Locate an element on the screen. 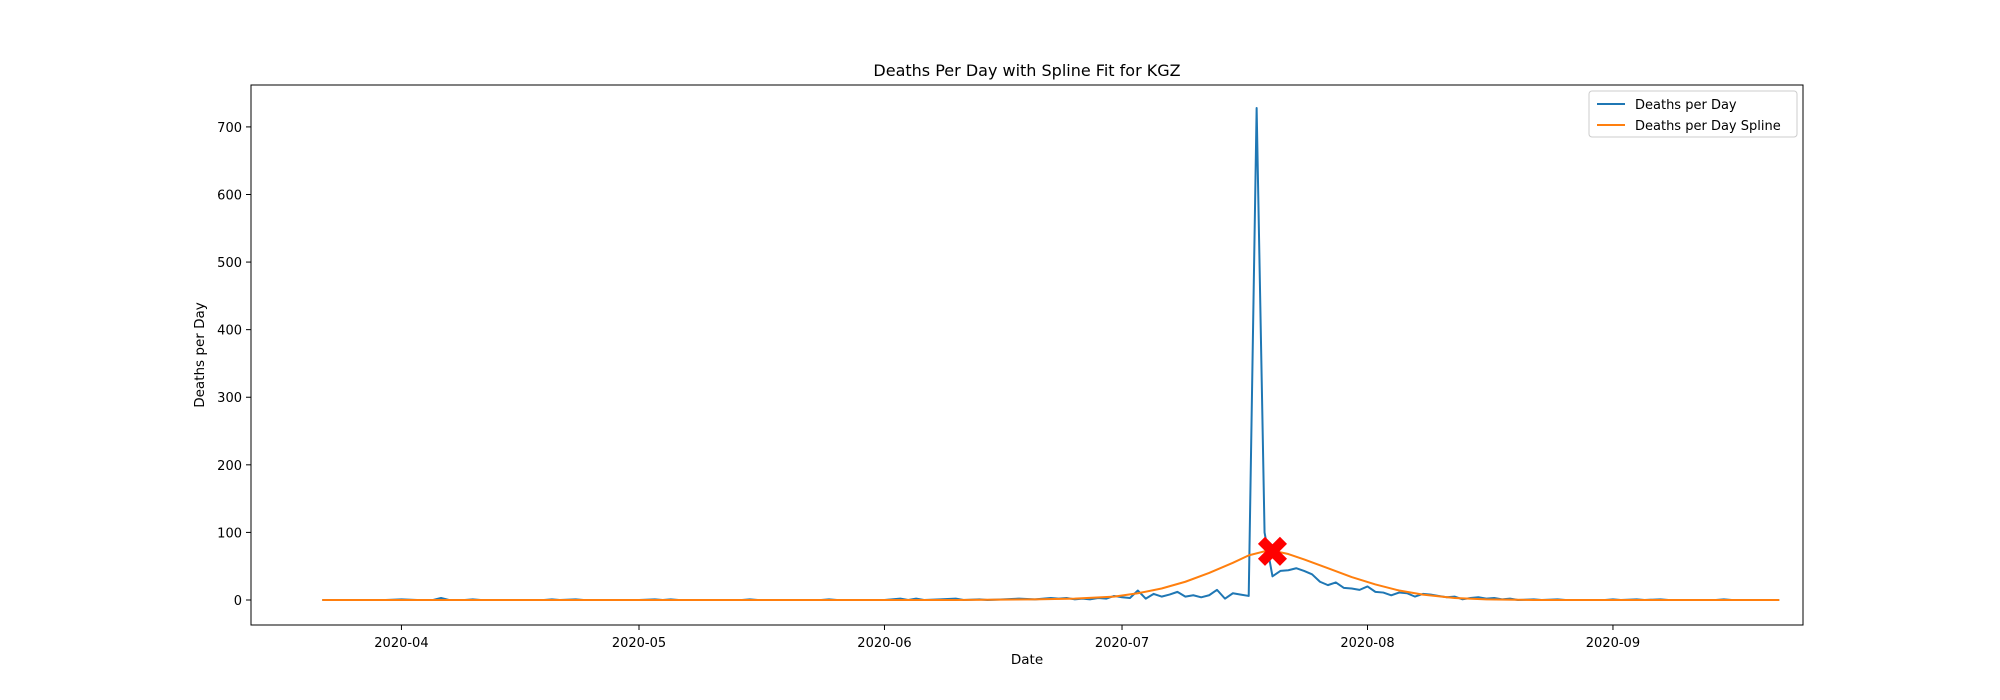 Image resolution: width=2000 pixels, height=700 pixels. y-tick-label: 600 is located at coordinates (229, 195).